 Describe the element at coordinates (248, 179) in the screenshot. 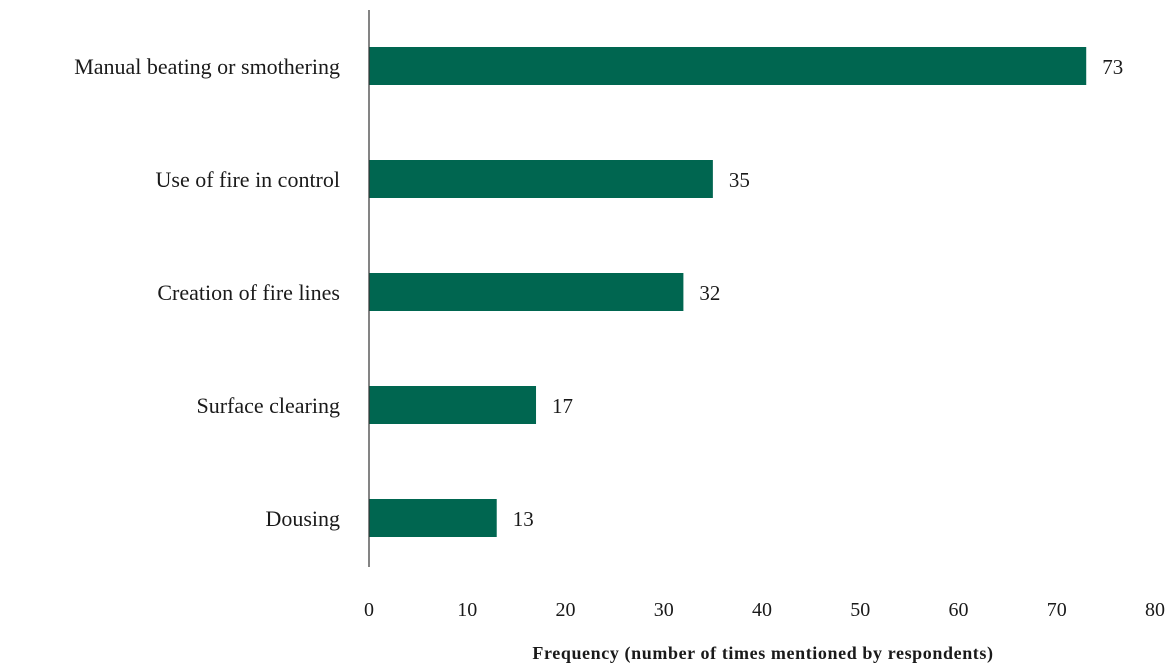

I see `category-label: Use of fire in control` at that location.